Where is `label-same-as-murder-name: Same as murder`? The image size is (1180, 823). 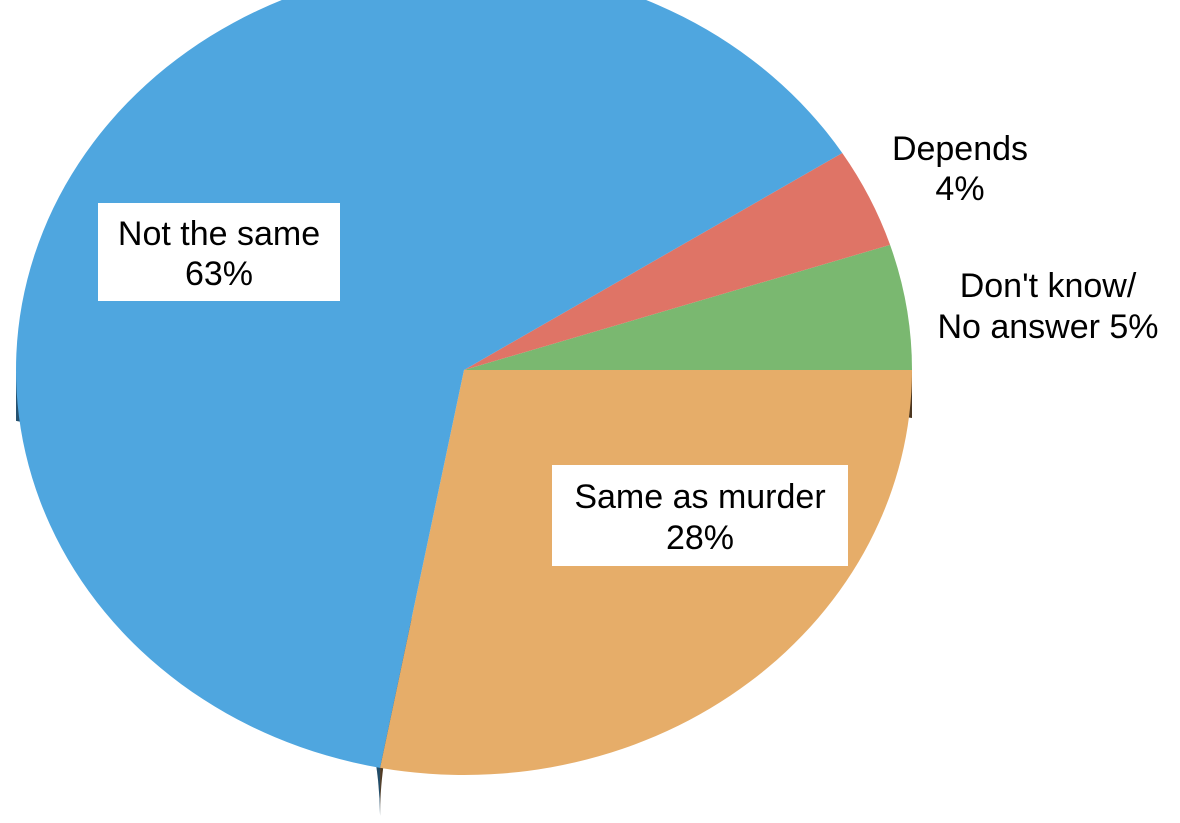 label-same-as-murder-name: Same as murder is located at coordinates (699, 497).